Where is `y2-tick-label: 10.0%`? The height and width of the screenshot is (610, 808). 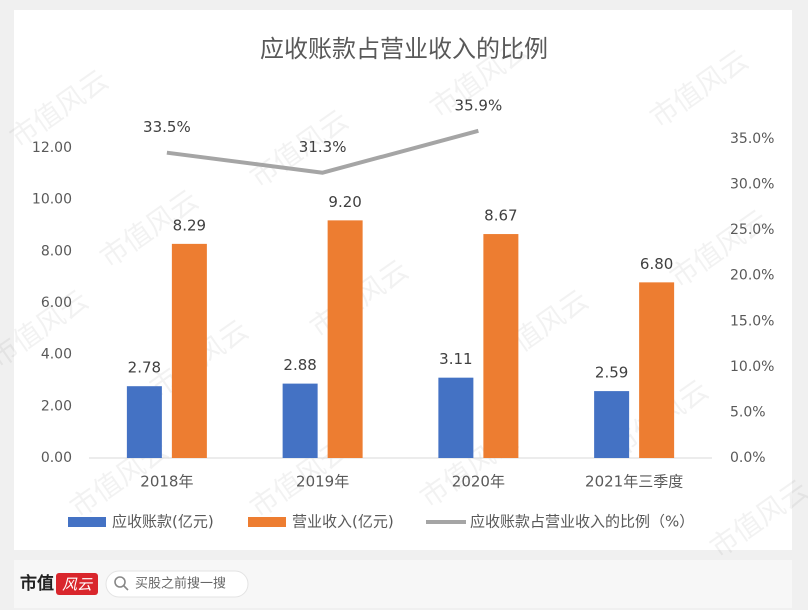
y2-tick-label: 10.0% is located at coordinates (752, 367).